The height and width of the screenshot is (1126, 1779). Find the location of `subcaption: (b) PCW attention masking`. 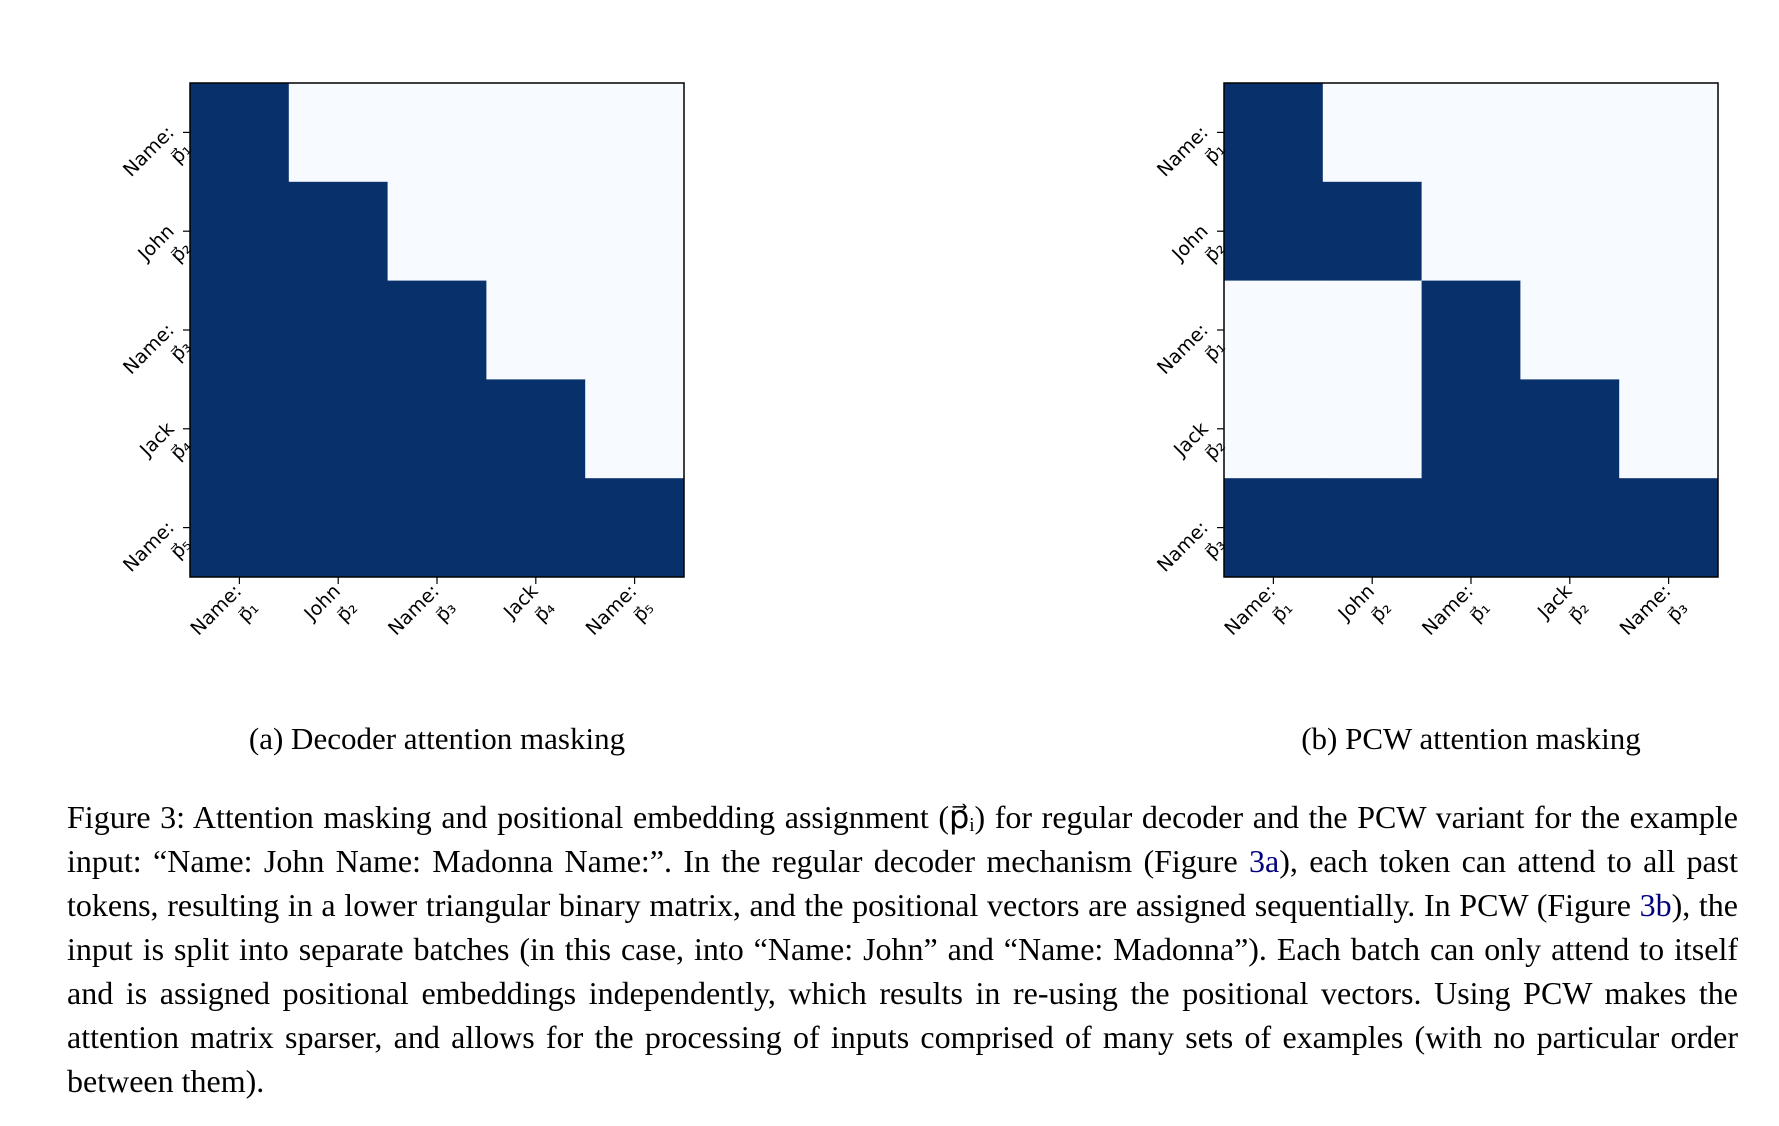

subcaption: (b) PCW attention masking is located at coordinates (1471, 738).